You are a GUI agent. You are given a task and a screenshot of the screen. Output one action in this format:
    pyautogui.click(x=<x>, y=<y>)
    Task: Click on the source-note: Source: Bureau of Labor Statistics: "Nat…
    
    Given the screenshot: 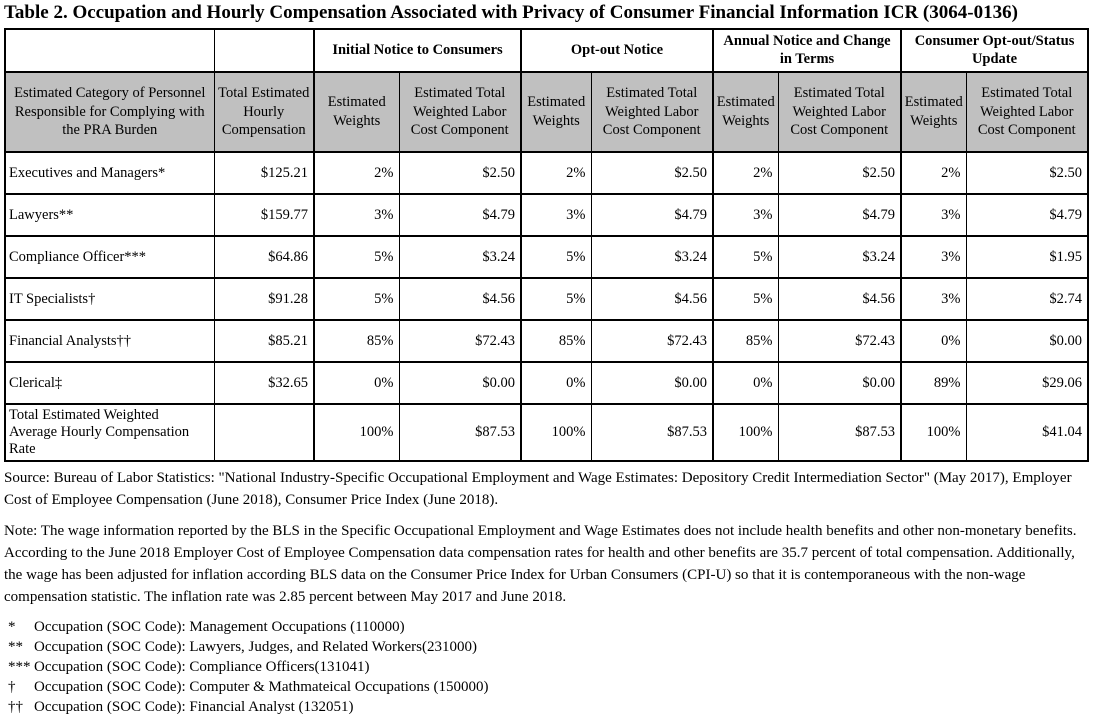 What is the action you would take?
    pyautogui.click(x=538, y=489)
    